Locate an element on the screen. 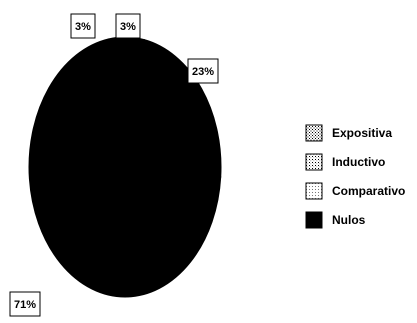 The image size is (417, 323). legend-swatch-comparativo is located at coordinates (314, 191).